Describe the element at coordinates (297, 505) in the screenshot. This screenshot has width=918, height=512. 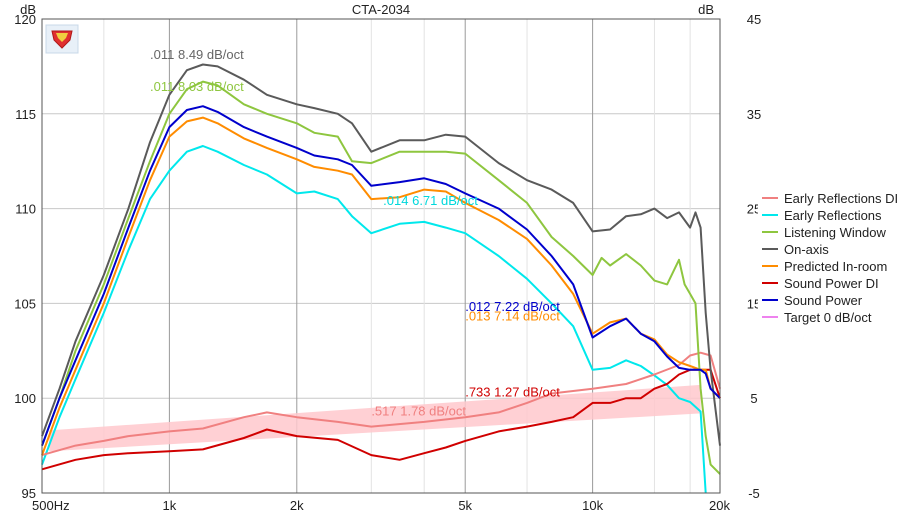
I see `x-tick-label: 2k` at that location.